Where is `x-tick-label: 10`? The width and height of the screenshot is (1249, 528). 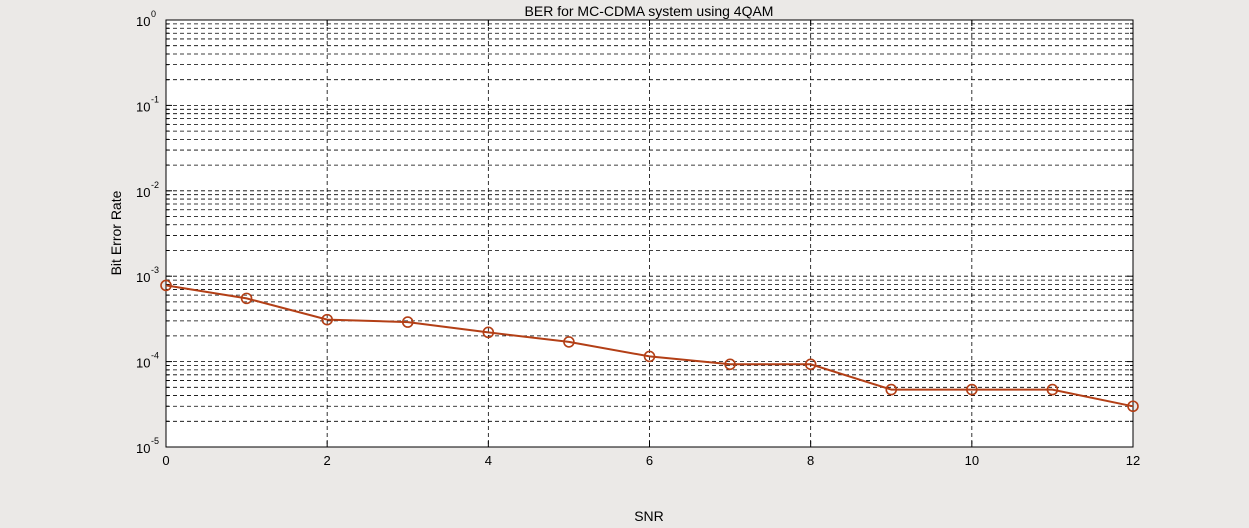
x-tick-label: 10 is located at coordinates (972, 460).